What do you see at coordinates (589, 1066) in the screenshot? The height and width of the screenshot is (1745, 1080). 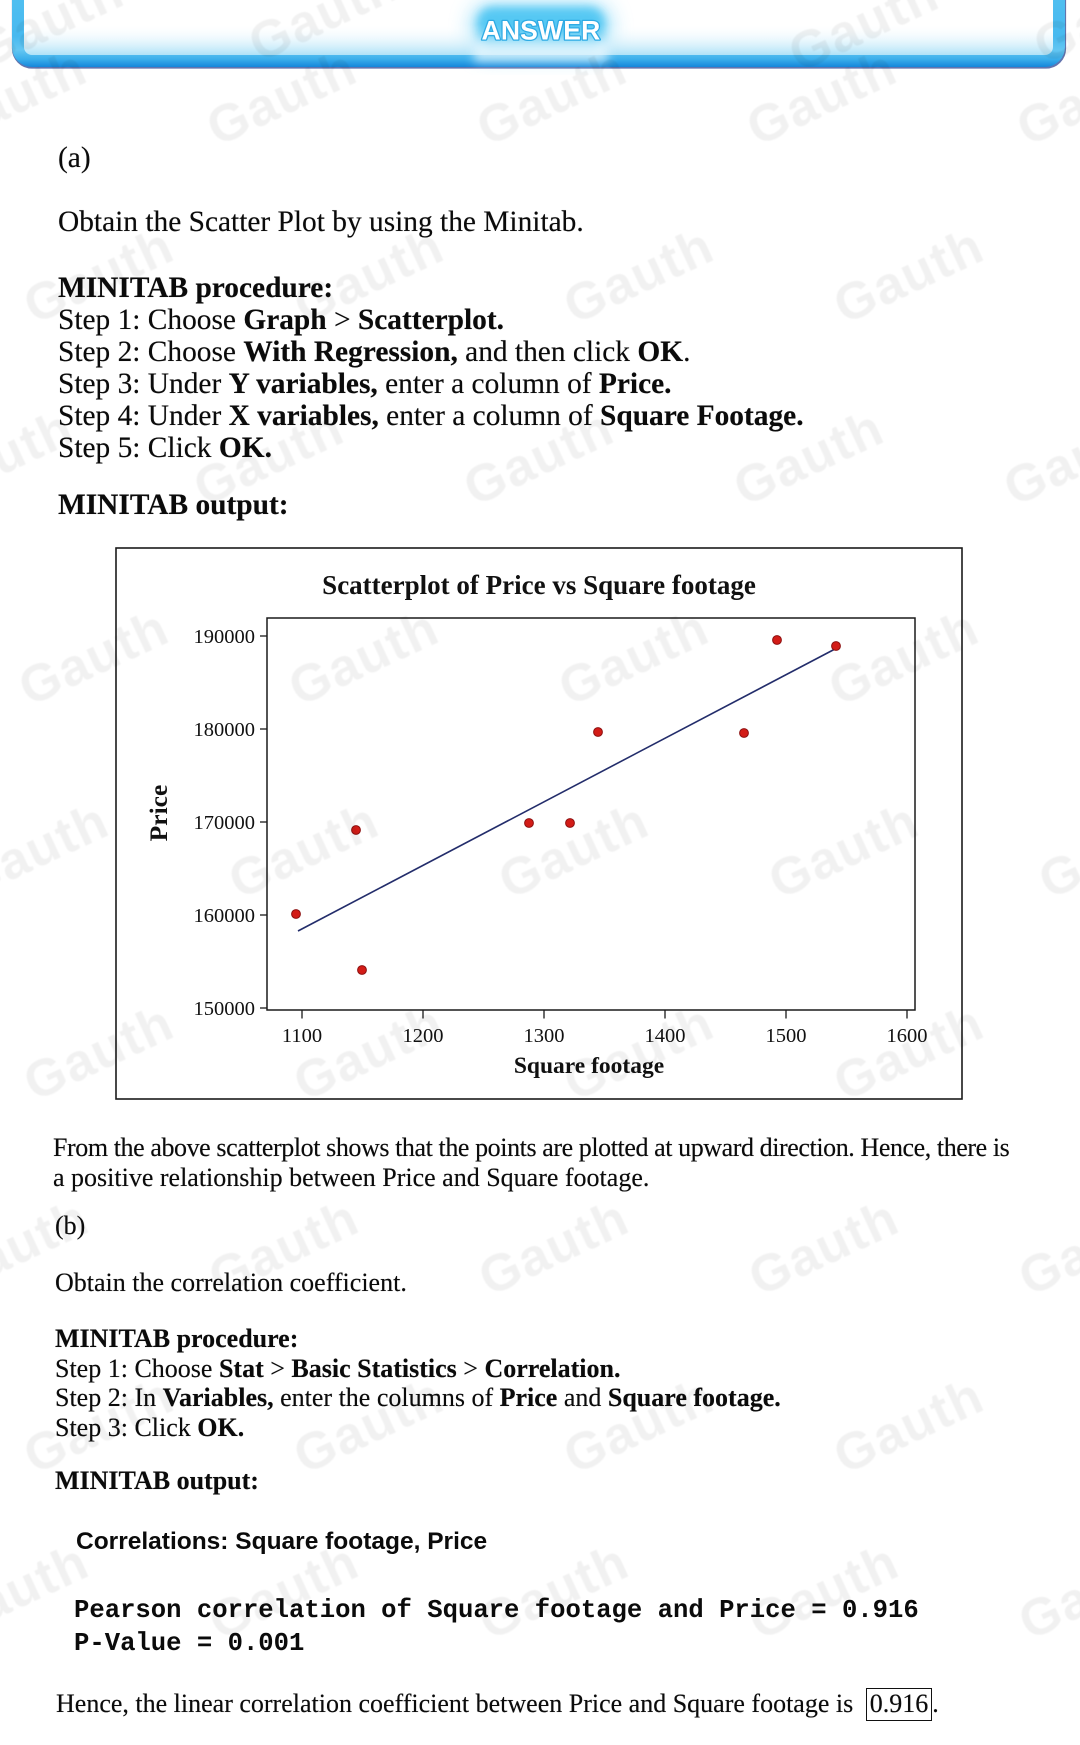 I see `svg-text: Square footage` at bounding box center [589, 1066].